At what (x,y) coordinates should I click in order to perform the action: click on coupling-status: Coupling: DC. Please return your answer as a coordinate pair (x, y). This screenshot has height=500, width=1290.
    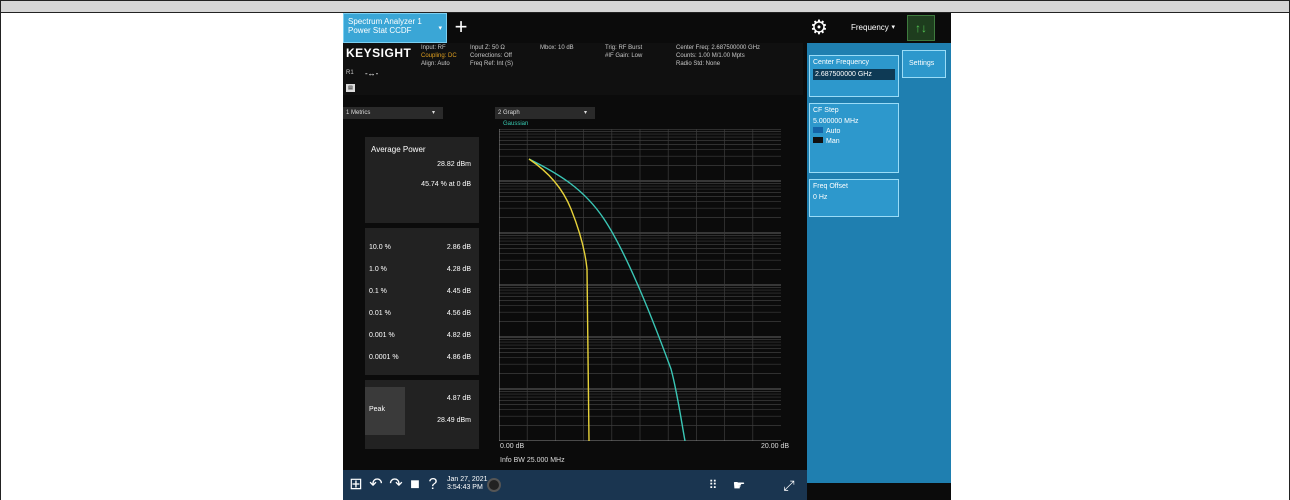
    Looking at the image, I should click on (439, 56).